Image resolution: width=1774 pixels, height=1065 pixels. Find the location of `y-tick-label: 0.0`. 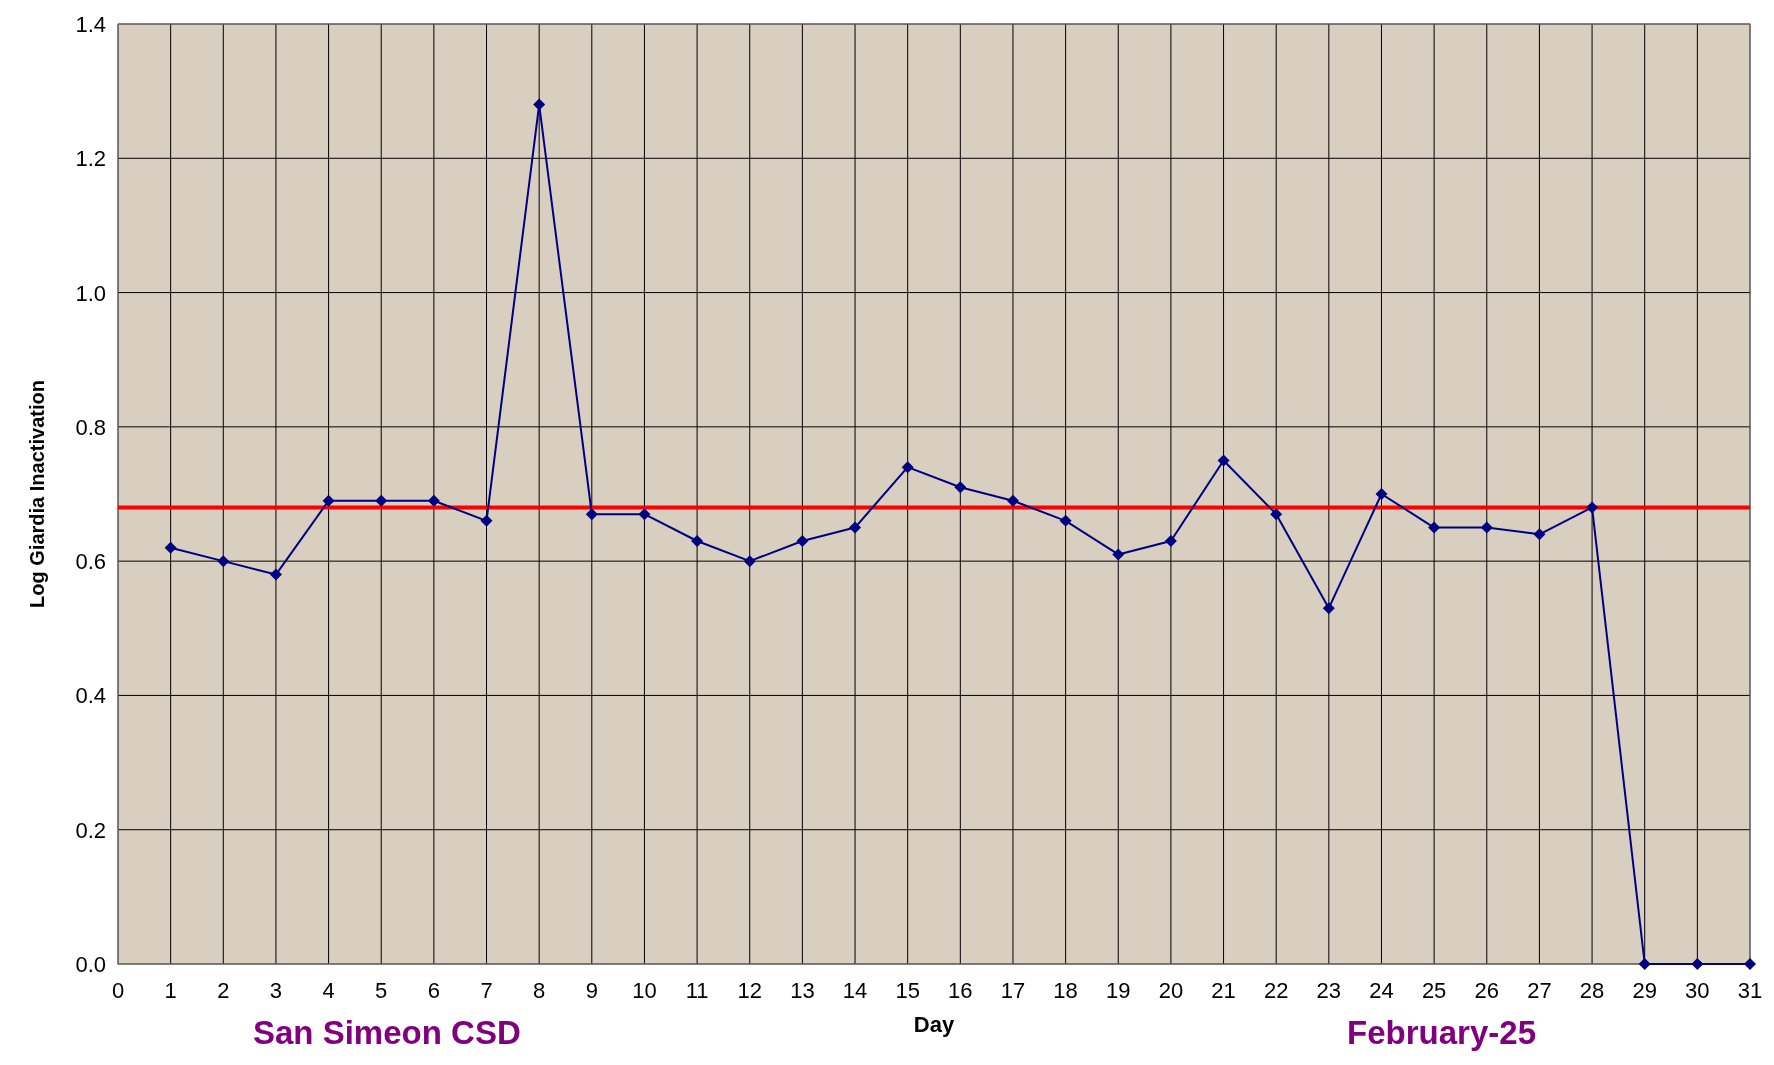

y-tick-label: 0.0 is located at coordinates (90, 964).